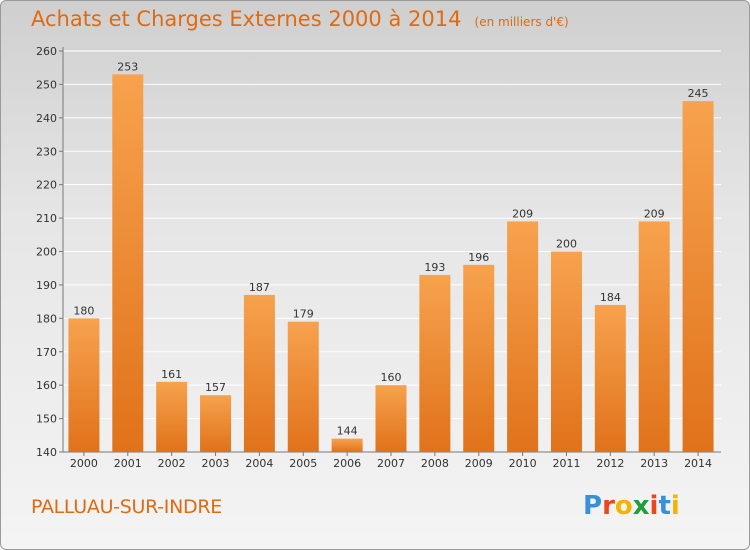  What do you see at coordinates (46, 419) in the screenshot?
I see `y-tick-label: 150` at bounding box center [46, 419].